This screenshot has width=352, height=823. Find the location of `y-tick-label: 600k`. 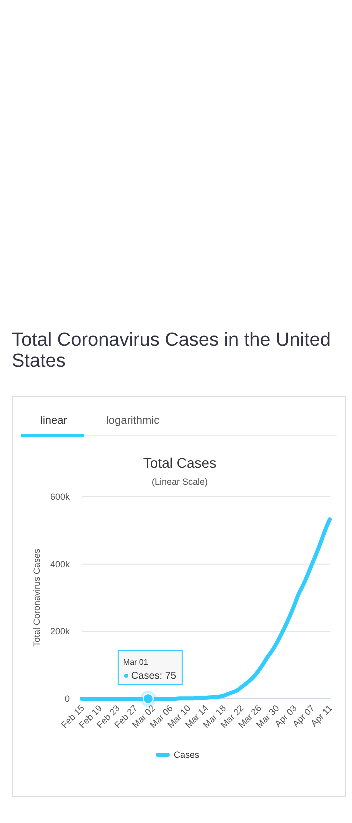

y-tick-label: 600k is located at coordinates (60, 497).